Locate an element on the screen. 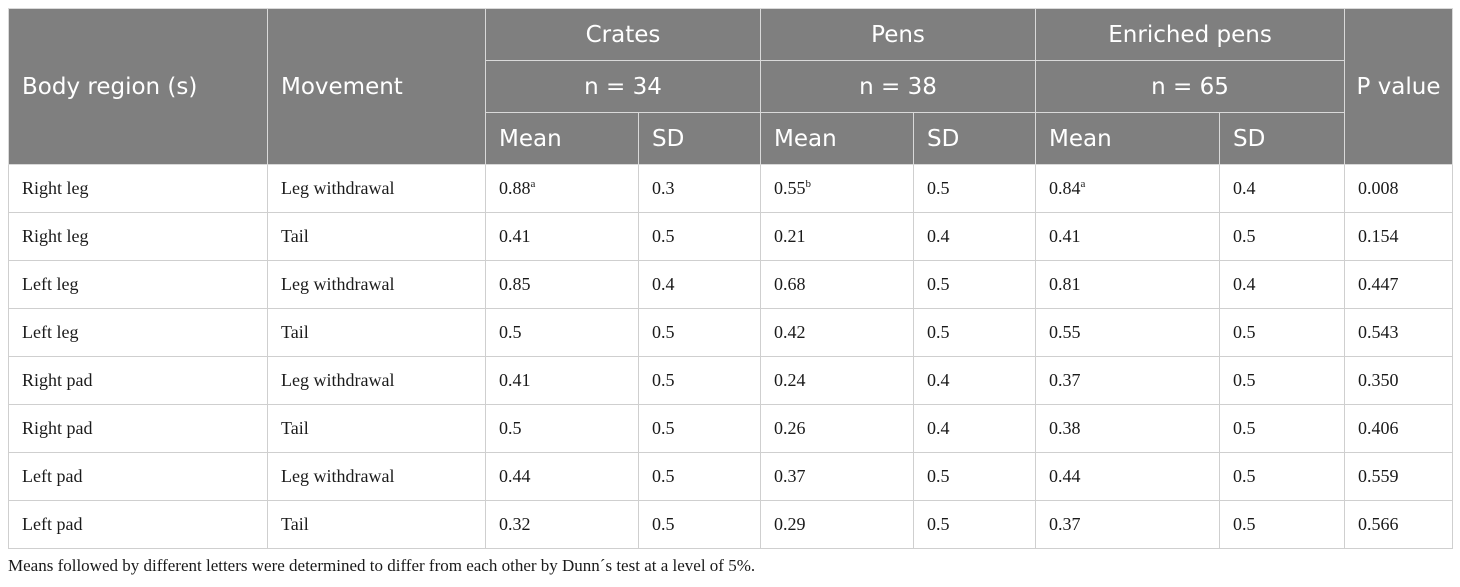  cell-p-value: 0.406 is located at coordinates (1399, 428).